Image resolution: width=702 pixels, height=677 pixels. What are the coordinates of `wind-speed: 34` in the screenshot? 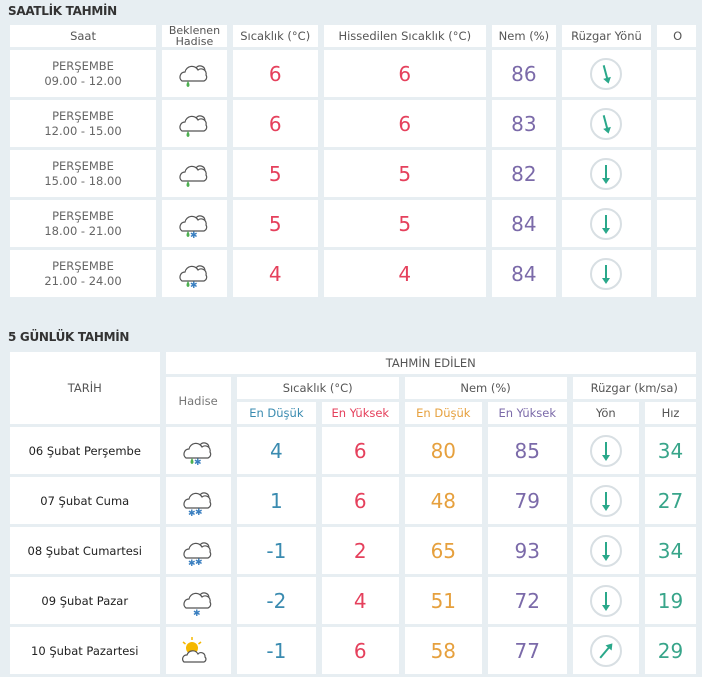 It's located at (670, 450).